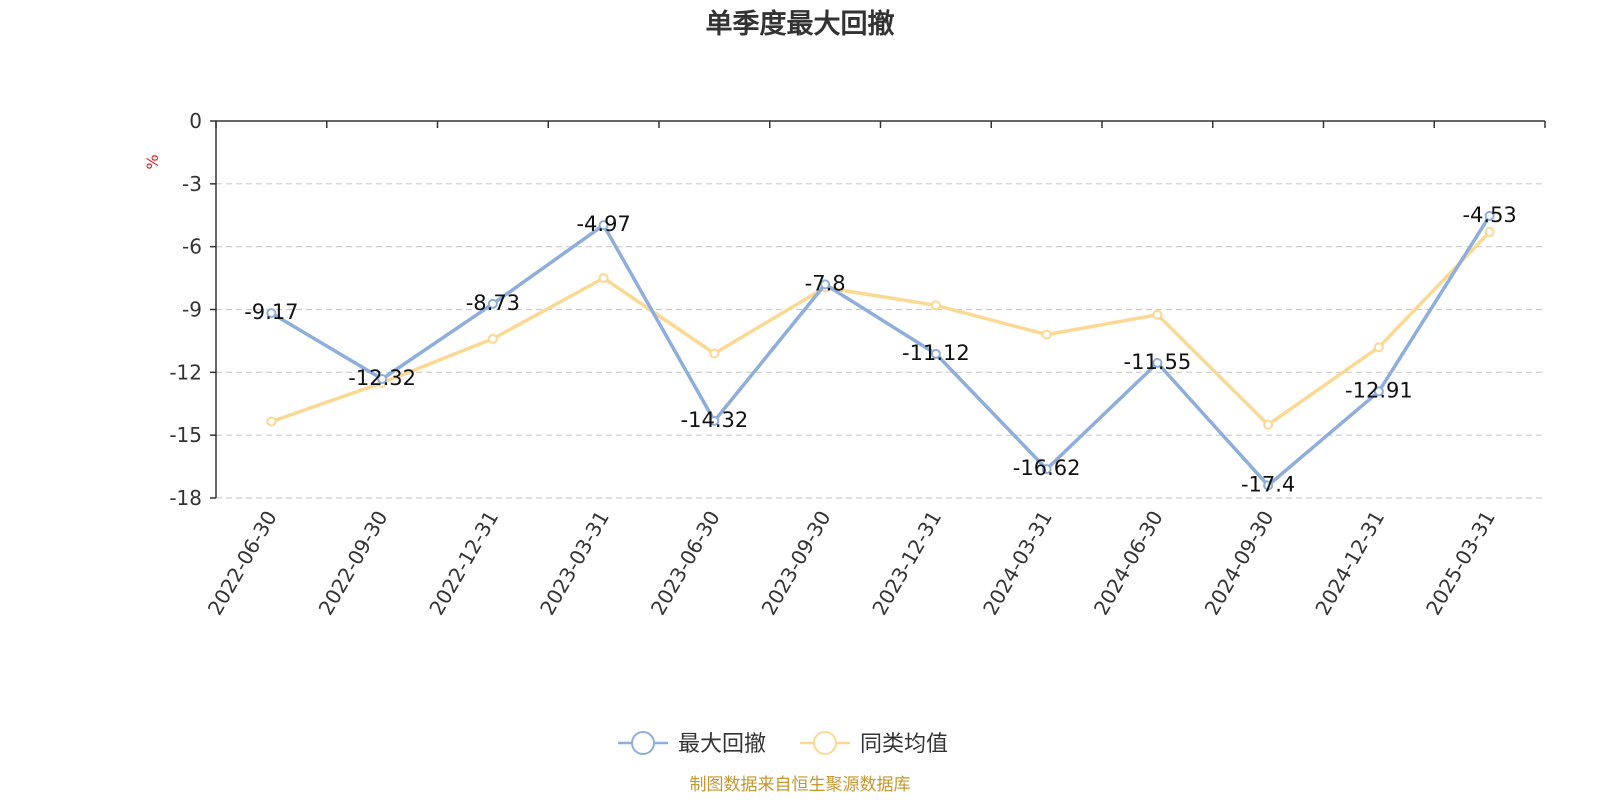  I want to click on y-tick-label: -18, so click(185, 498).